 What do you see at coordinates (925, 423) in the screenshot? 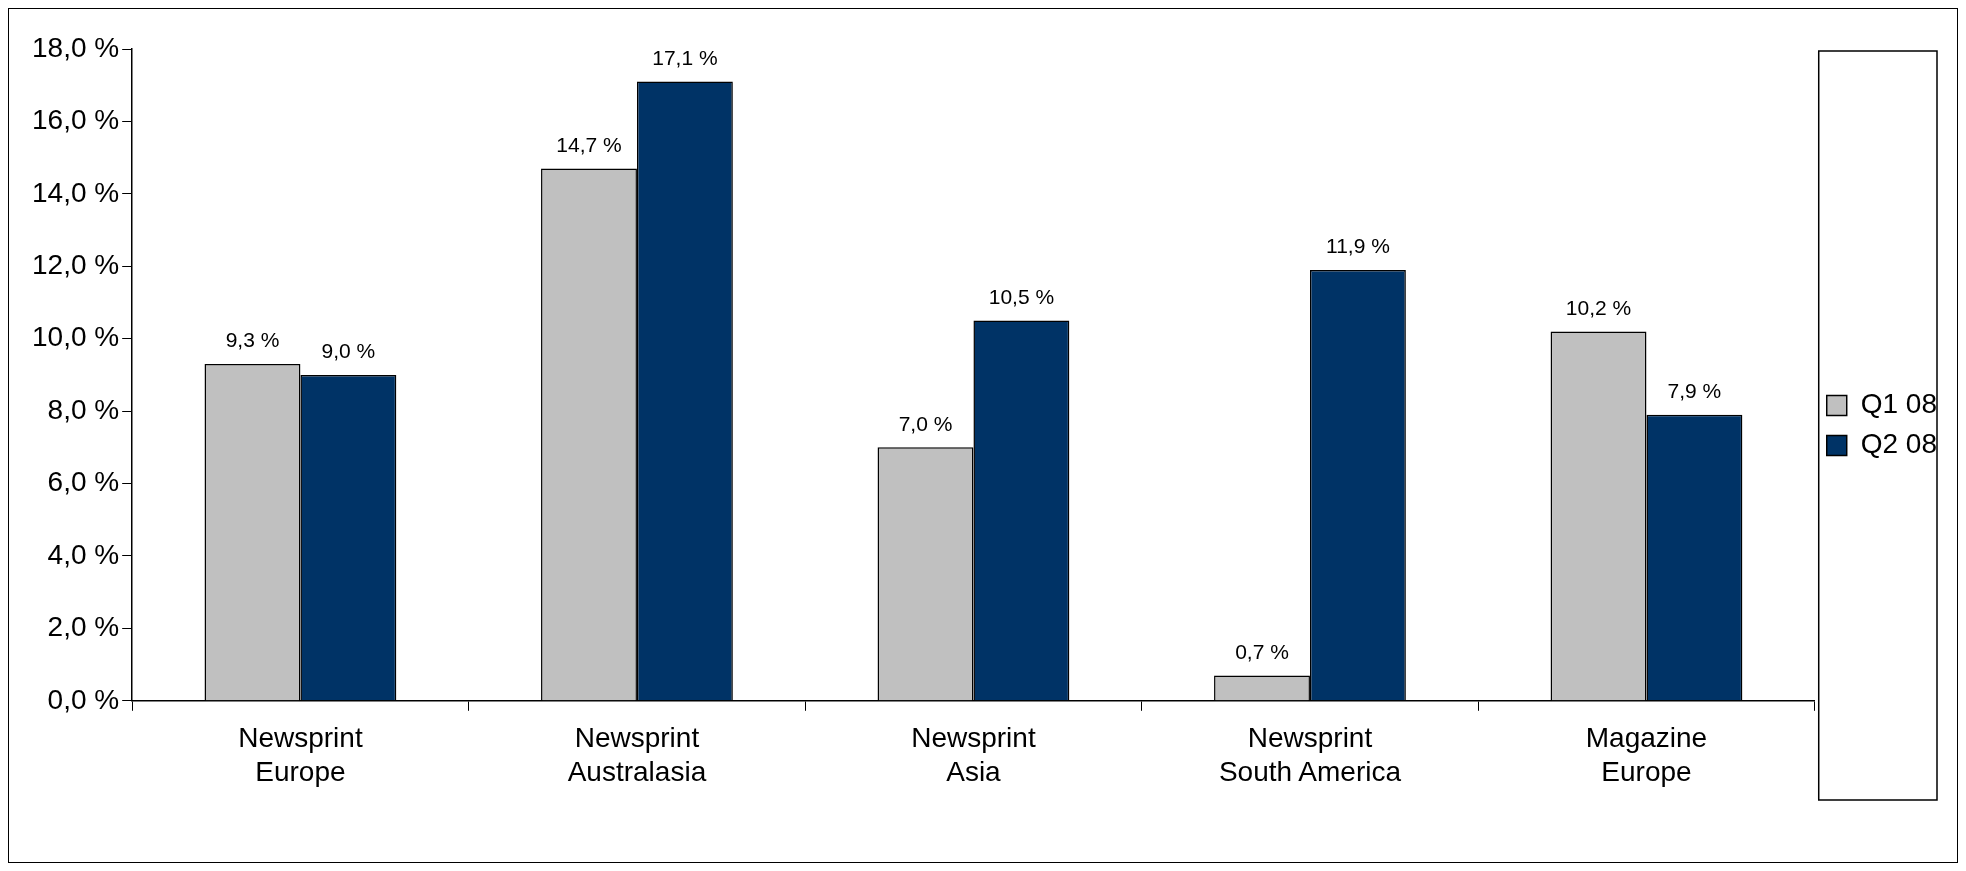
I see `data-label: 7,0 %` at bounding box center [925, 423].